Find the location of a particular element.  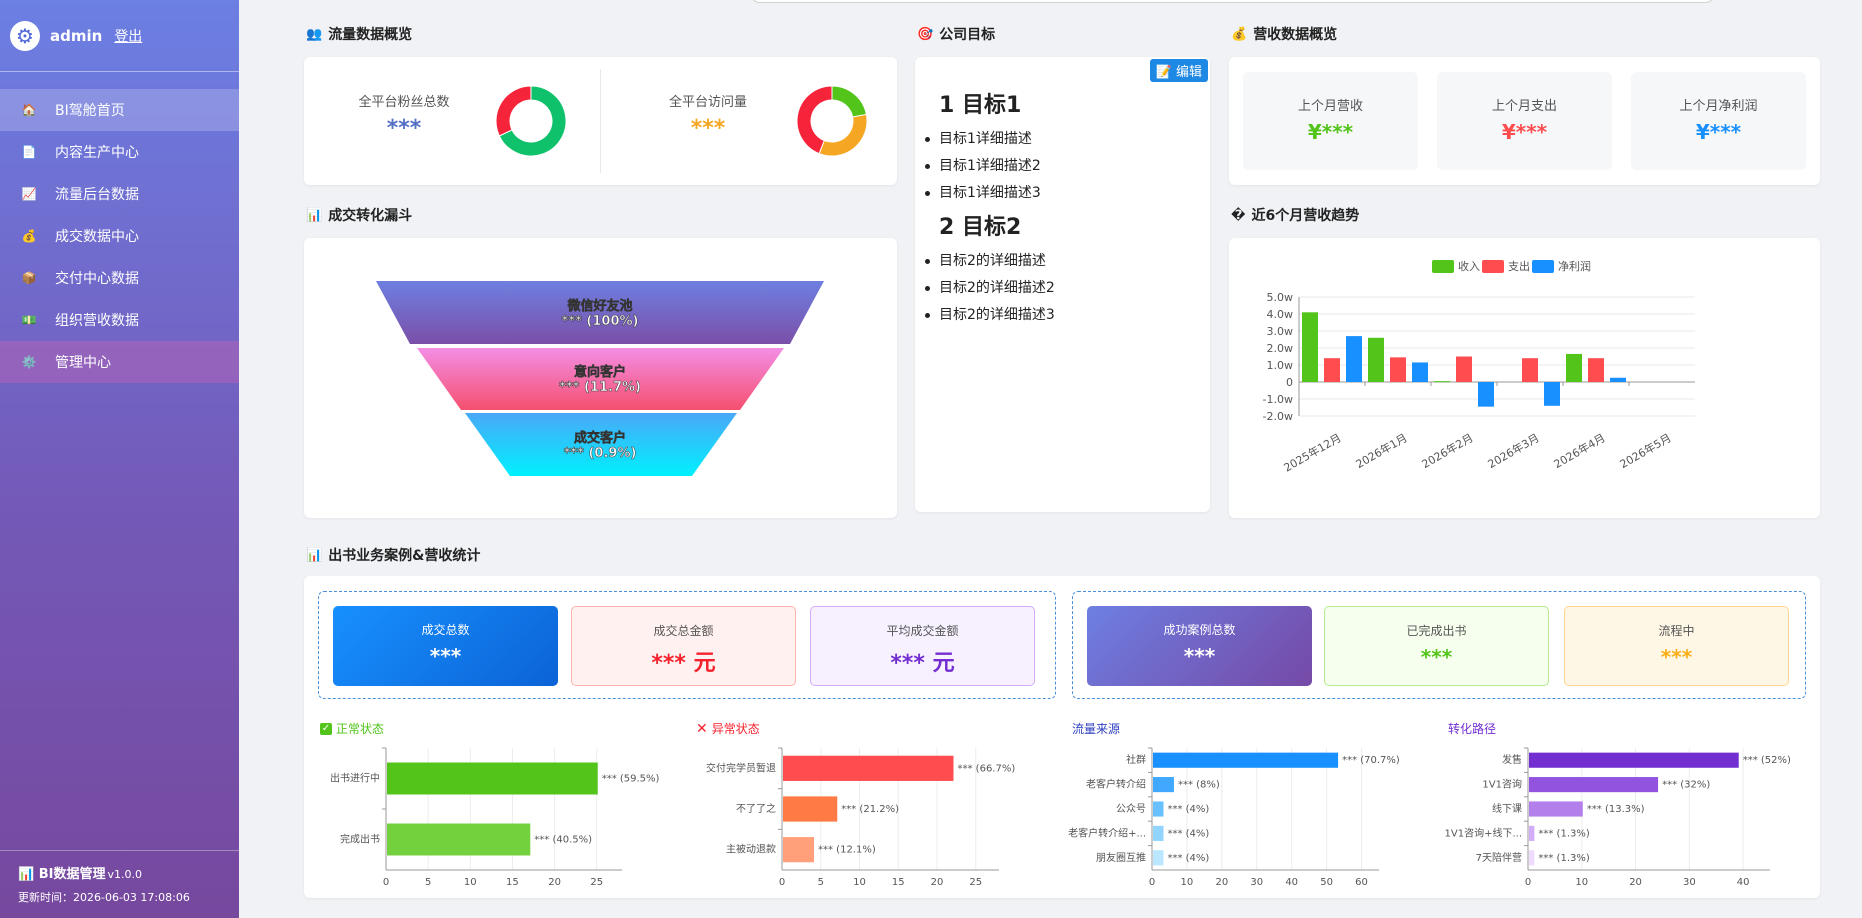

stat-in-progress: 流程中 *** is located at coordinates (1676, 646).